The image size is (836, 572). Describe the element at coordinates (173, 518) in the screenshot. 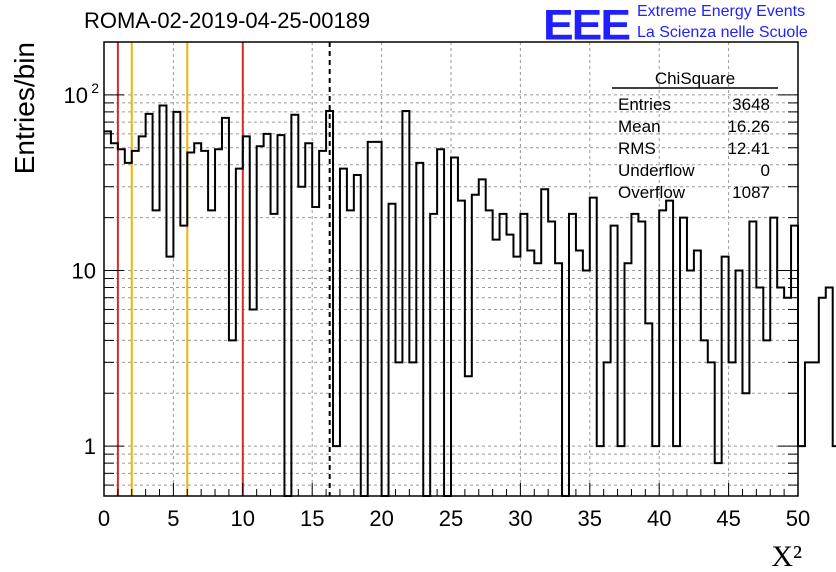

I see `x-tick-label: 5` at that location.